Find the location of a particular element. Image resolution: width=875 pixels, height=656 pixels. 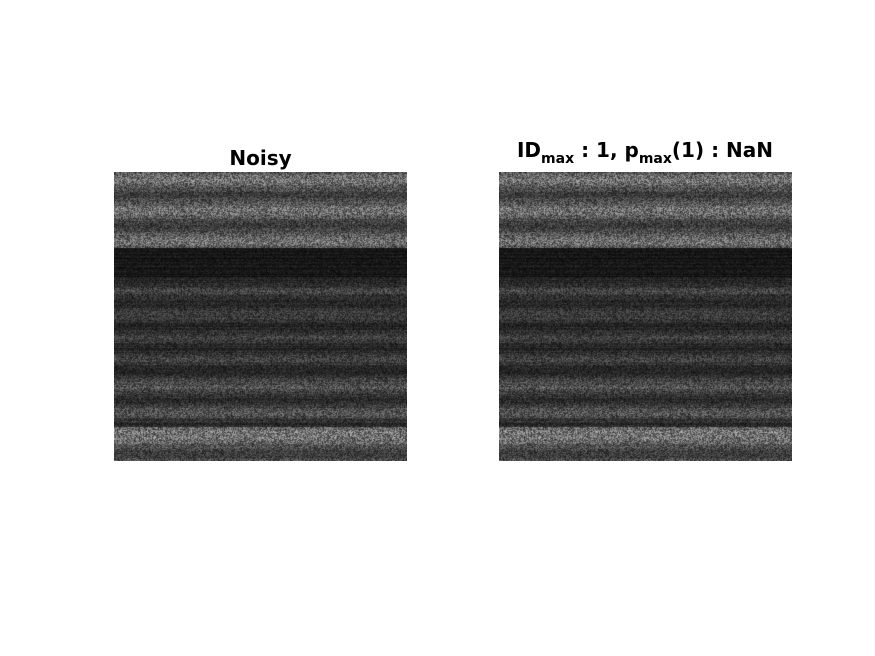

noisy-image-panel is located at coordinates (260, 316).